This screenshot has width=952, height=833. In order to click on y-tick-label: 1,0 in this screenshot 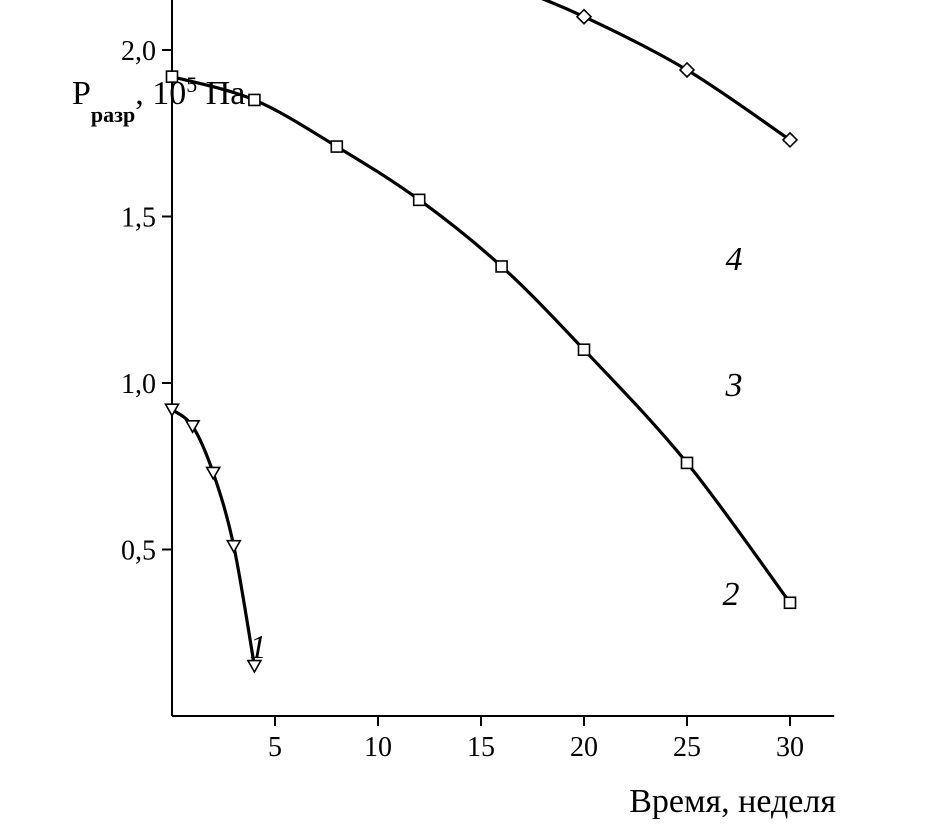, I will do `click(138, 384)`.